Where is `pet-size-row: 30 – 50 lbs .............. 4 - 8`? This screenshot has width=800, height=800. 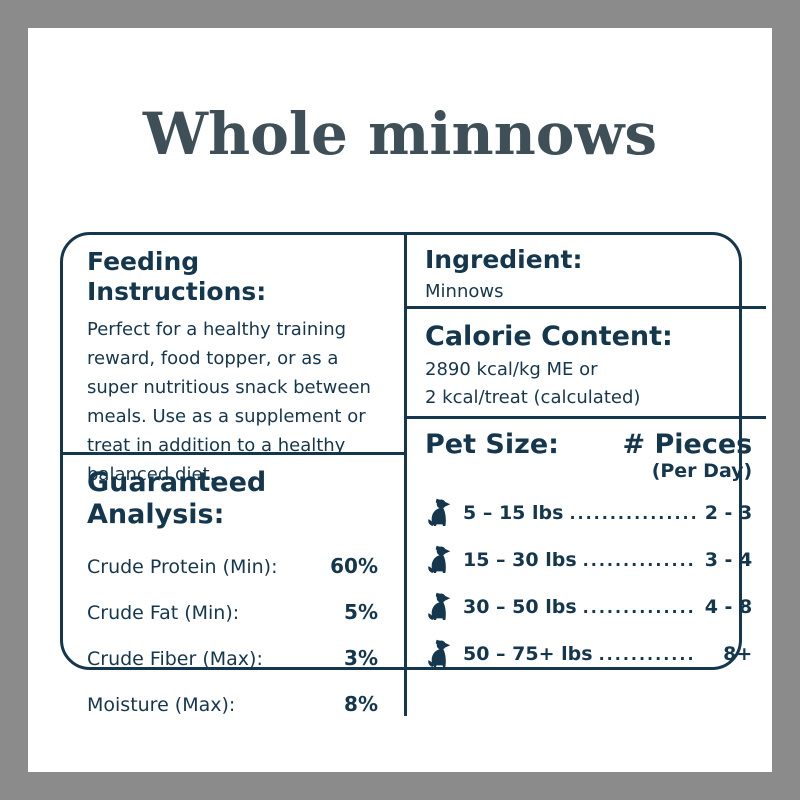 pet-size-row: 30 – 50 lbs .............. 4 - 8 is located at coordinates (588, 607).